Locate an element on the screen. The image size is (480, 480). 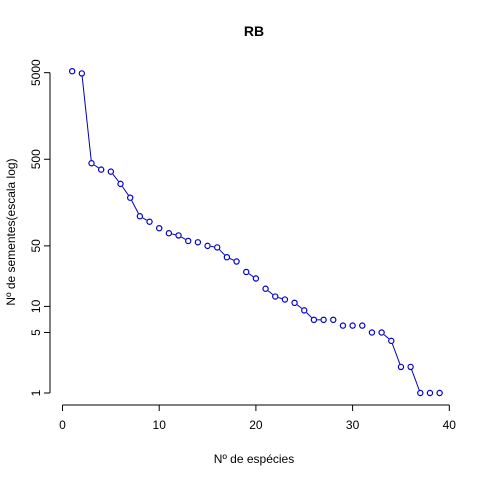
x-tick-label: 40 is located at coordinates (450, 425).